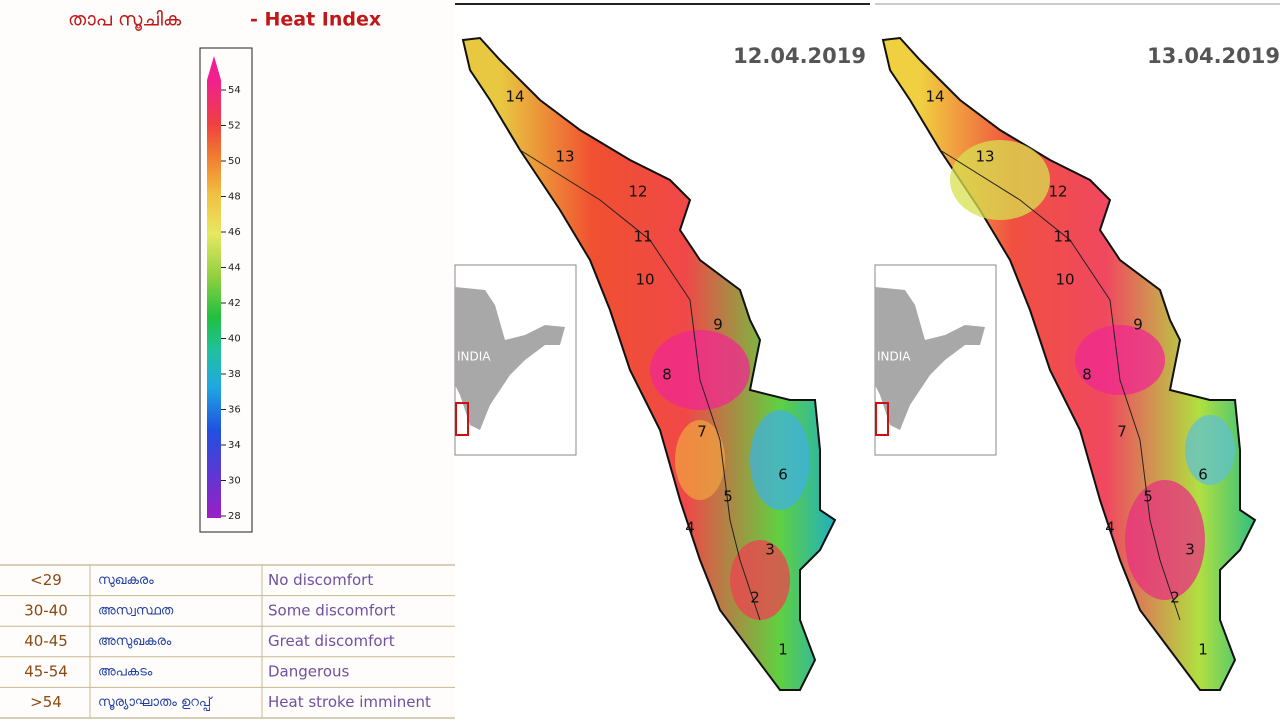 Image resolution: width=1280 pixels, height=720 pixels. Describe the element at coordinates (136, 610) in the screenshot. I see `label-malayalam: അസ്വസ്ഥത` at that location.